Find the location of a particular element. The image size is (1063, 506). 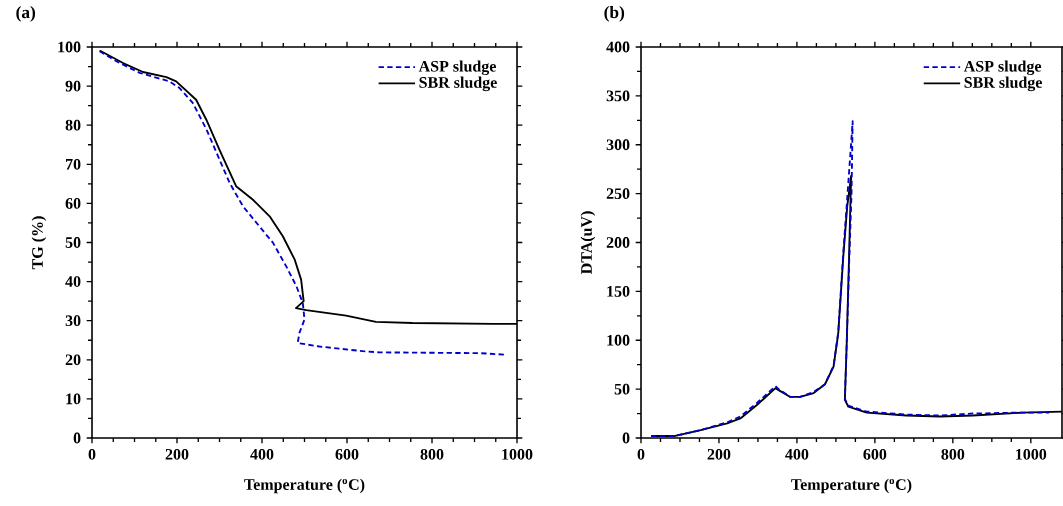

y-tick-label: 30 is located at coordinates (73, 321).